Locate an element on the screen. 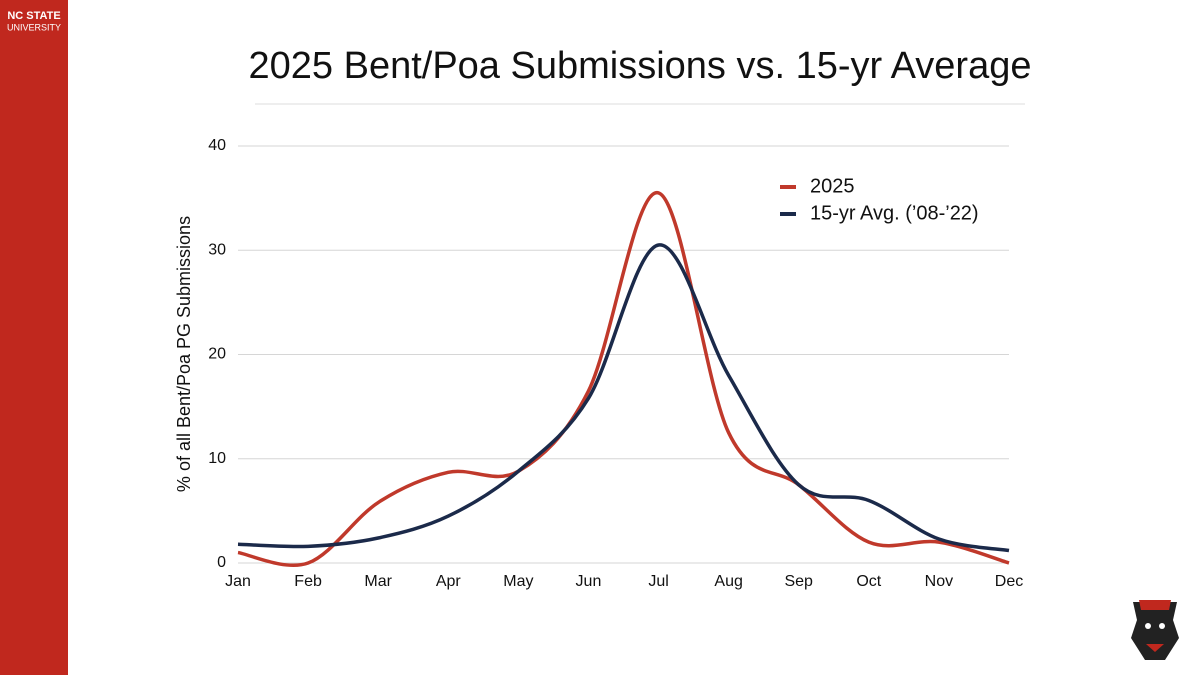  x-tick-label: Sep is located at coordinates (798, 581).